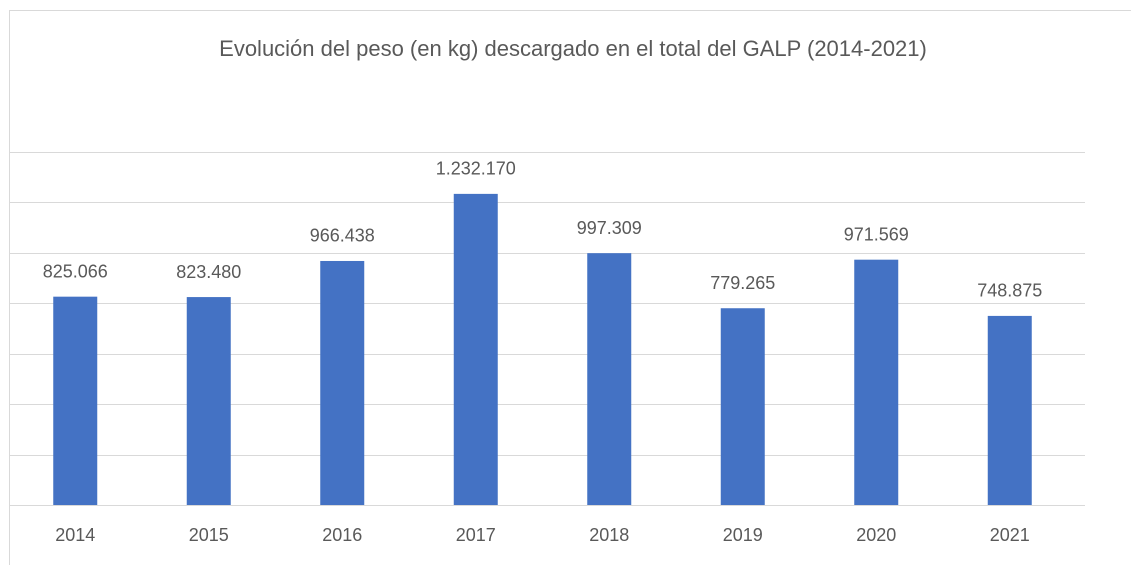 Image resolution: width=1131 pixels, height=565 pixels. I want to click on x-tick-label: 2020, so click(876, 535).